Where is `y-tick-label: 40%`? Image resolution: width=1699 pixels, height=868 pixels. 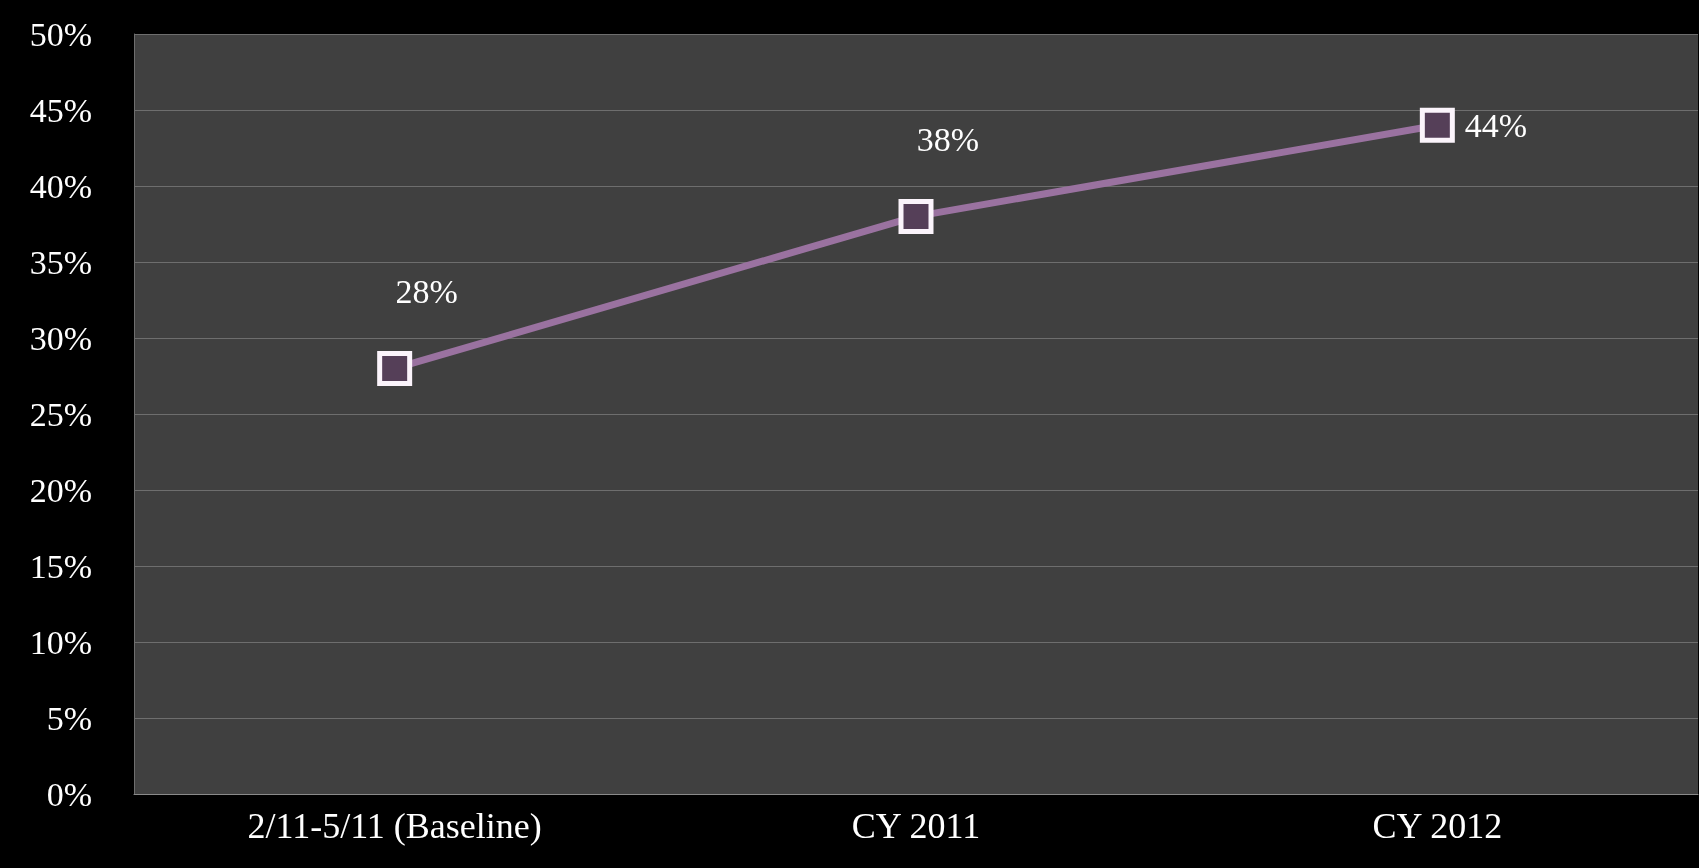 y-tick-label: 40% is located at coordinates (60, 186).